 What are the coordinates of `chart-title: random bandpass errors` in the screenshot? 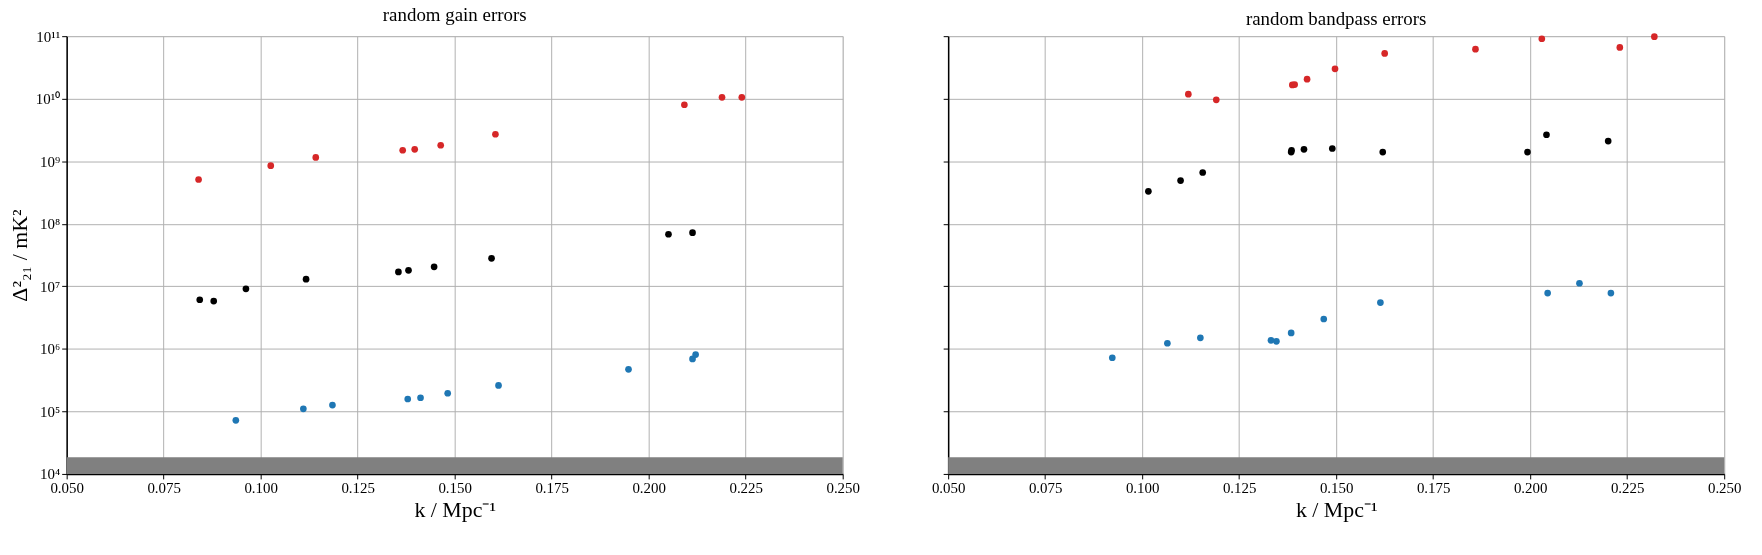 It's located at (1336, 19).